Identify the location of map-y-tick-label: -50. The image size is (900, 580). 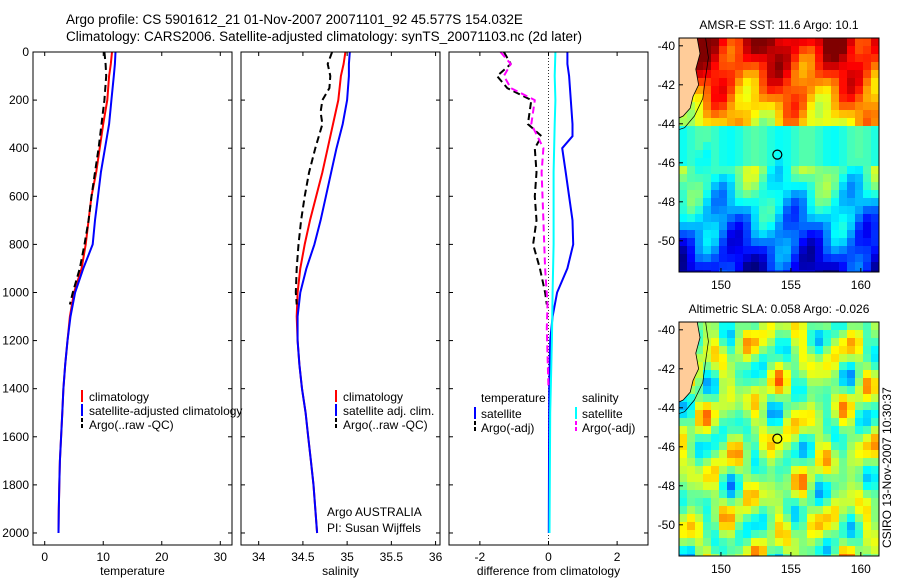
(667, 525).